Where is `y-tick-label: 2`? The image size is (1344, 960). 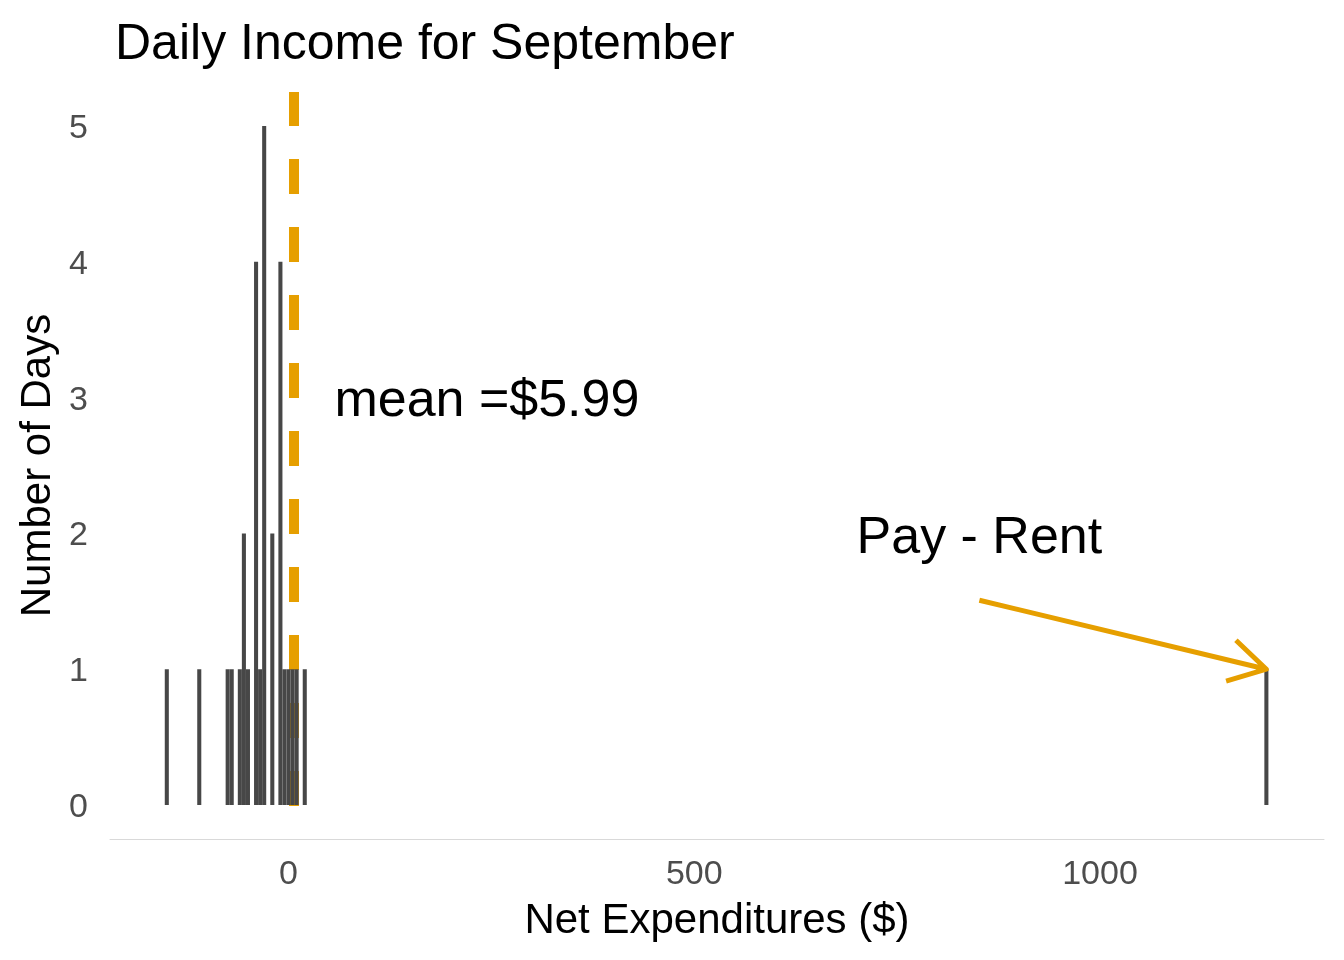 y-tick-label: 2 is located at coordinates (78, 533).